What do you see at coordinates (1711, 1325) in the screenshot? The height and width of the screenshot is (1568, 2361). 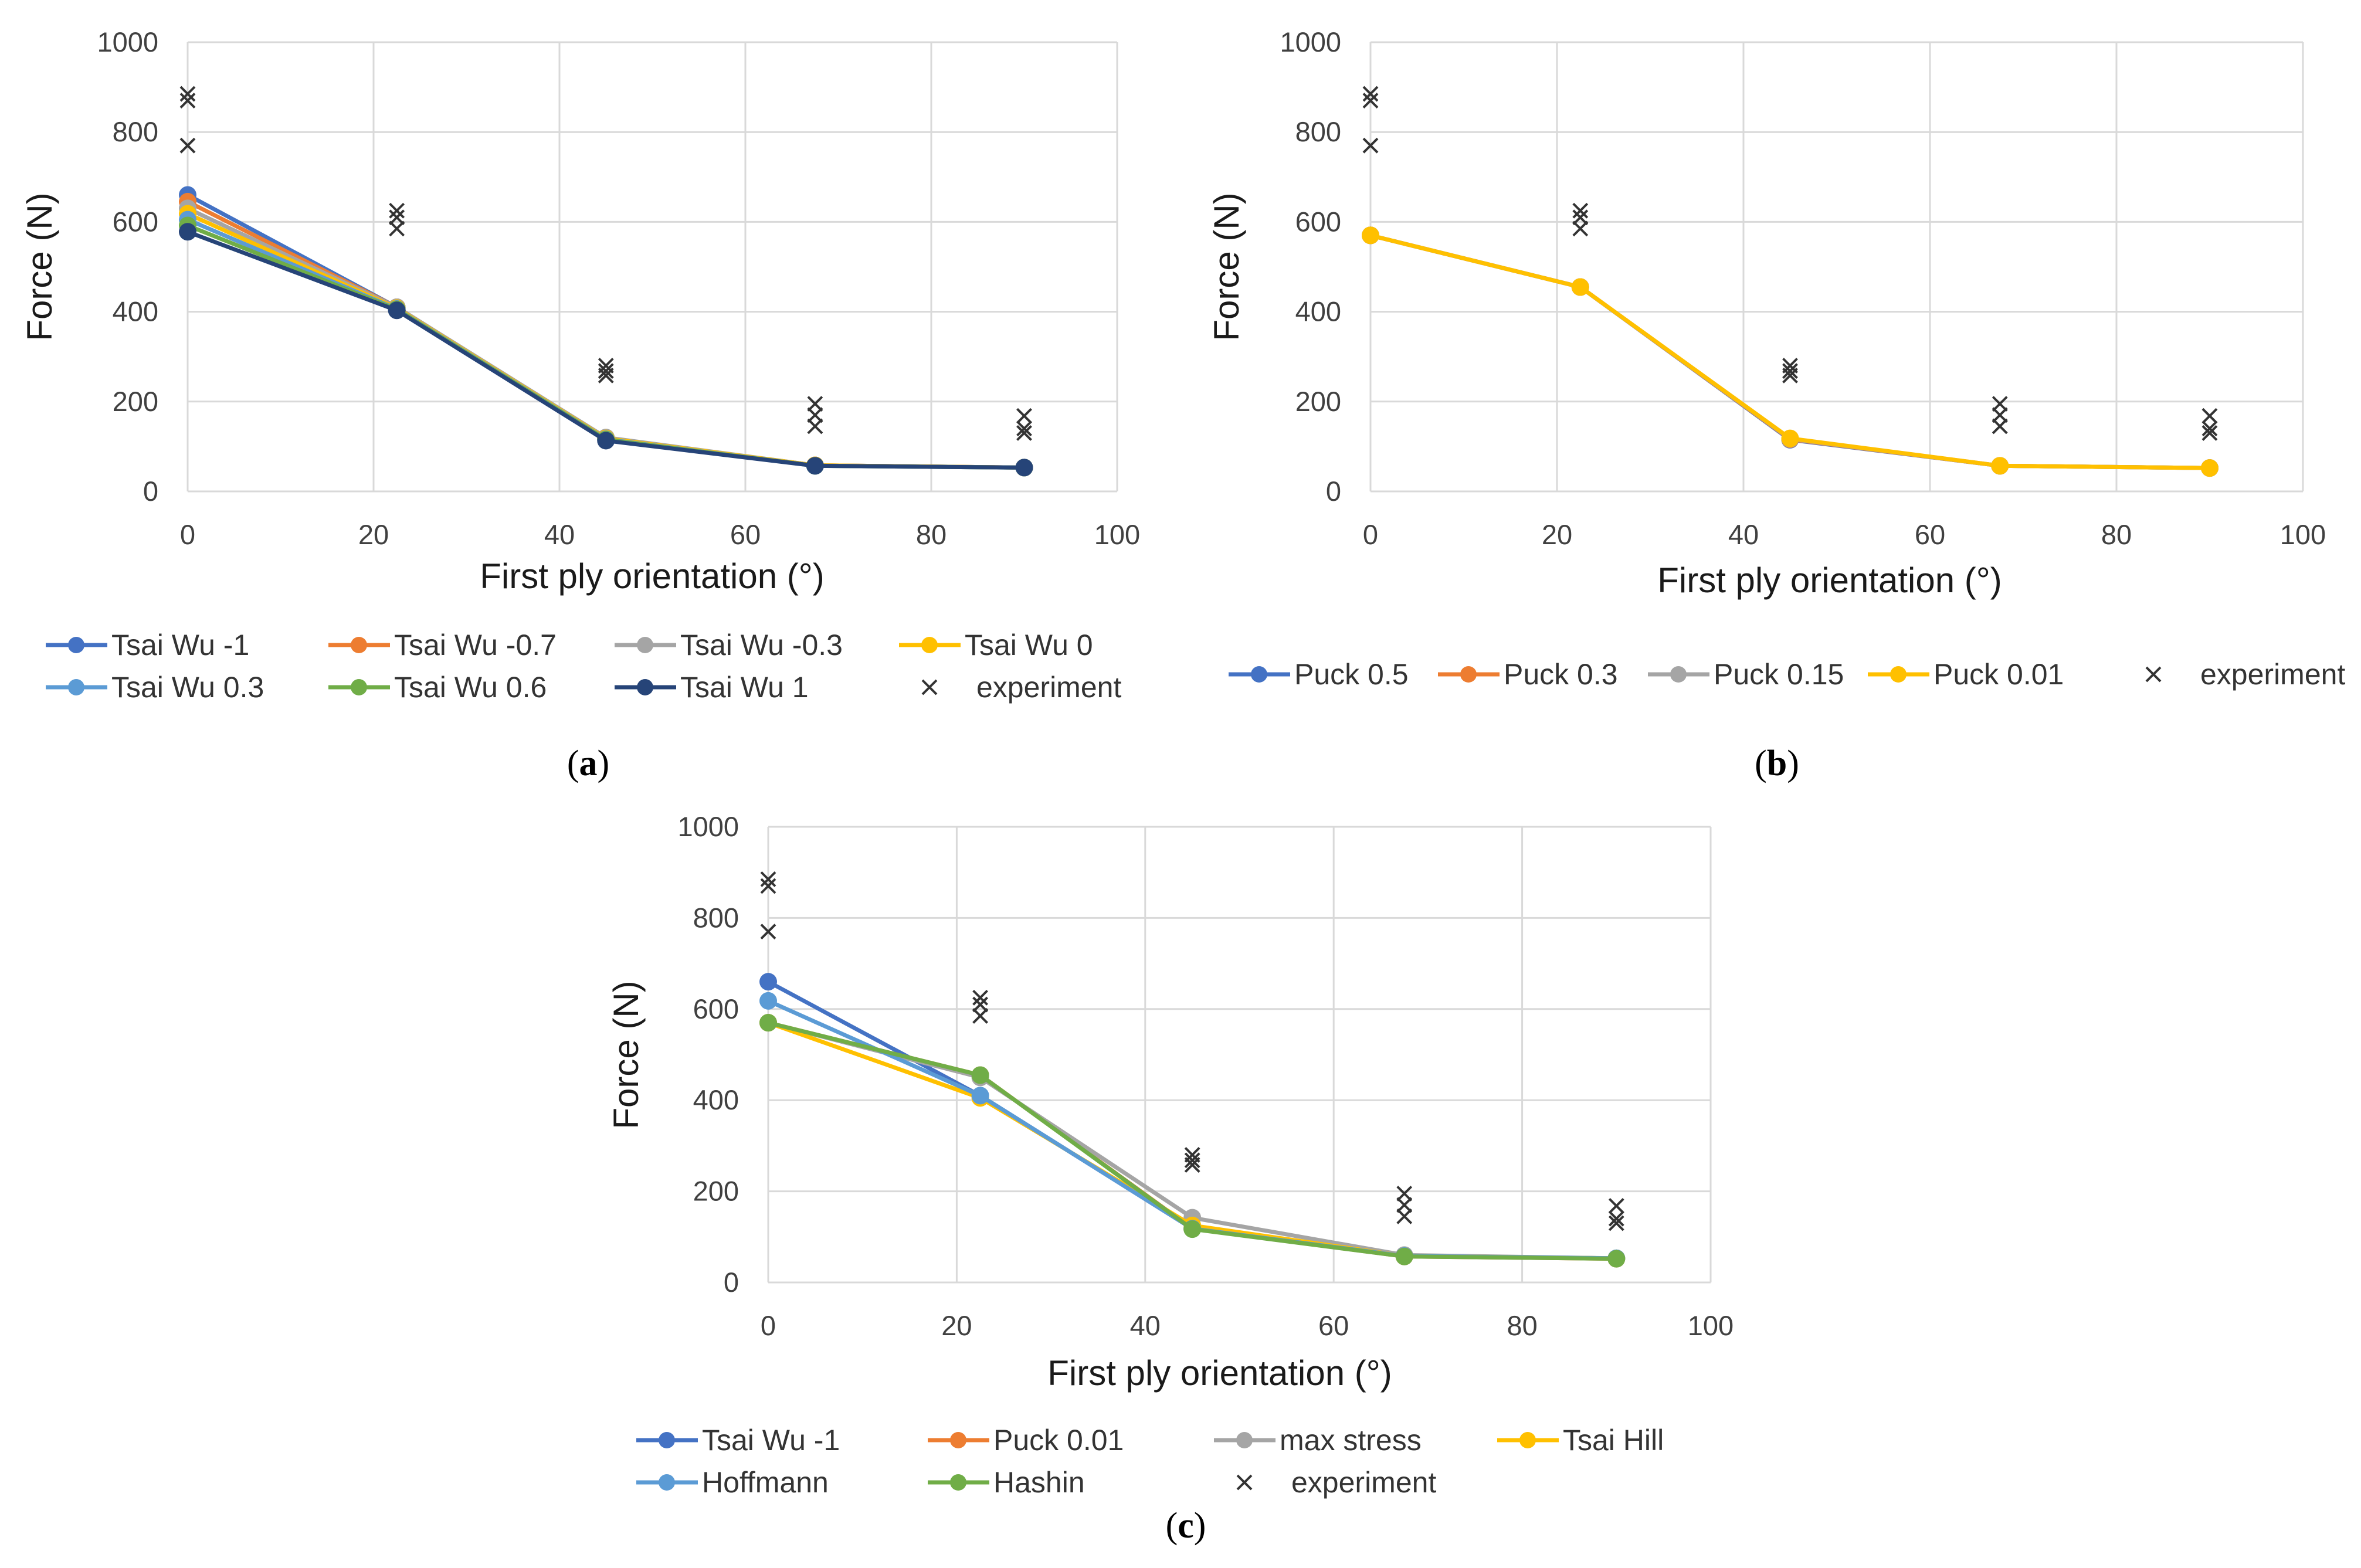 I see `x-tick-label: 100` at bounding box center [1711, 1325].